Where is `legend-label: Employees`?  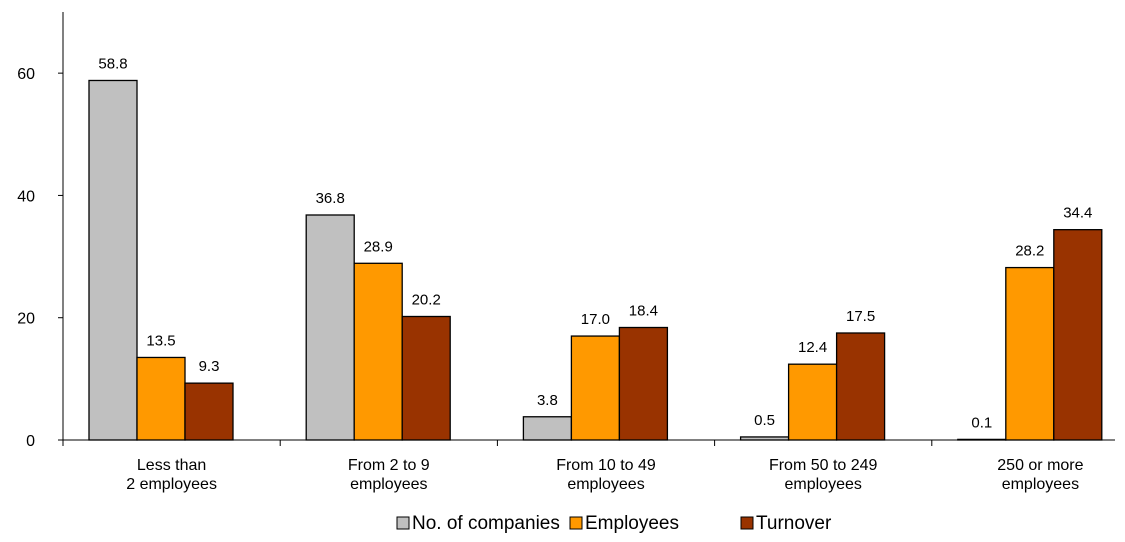
legend-label: Employees is located at coordinates (632, 523).